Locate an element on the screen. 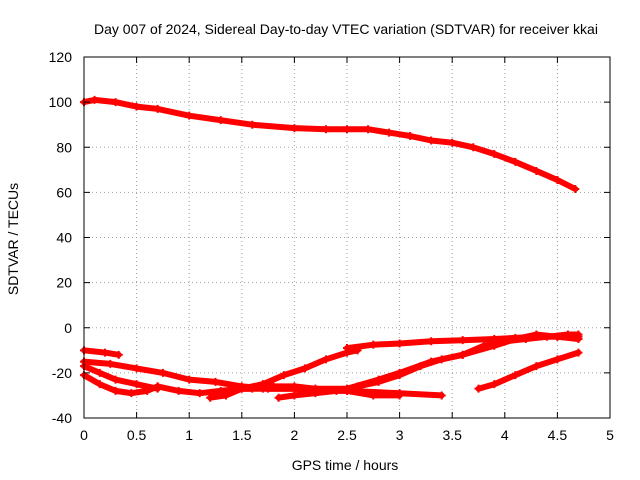  series-sat-j is located at coordinates (428, 366).